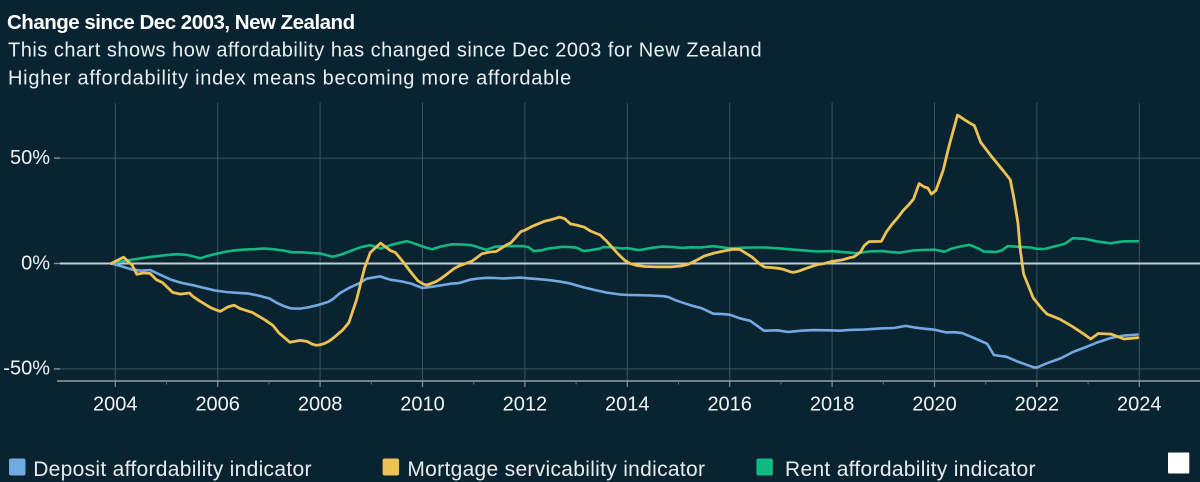  Describe the element at coordinates (115, 405) in the screenshot. I see `svg-text: 2004` at that location.